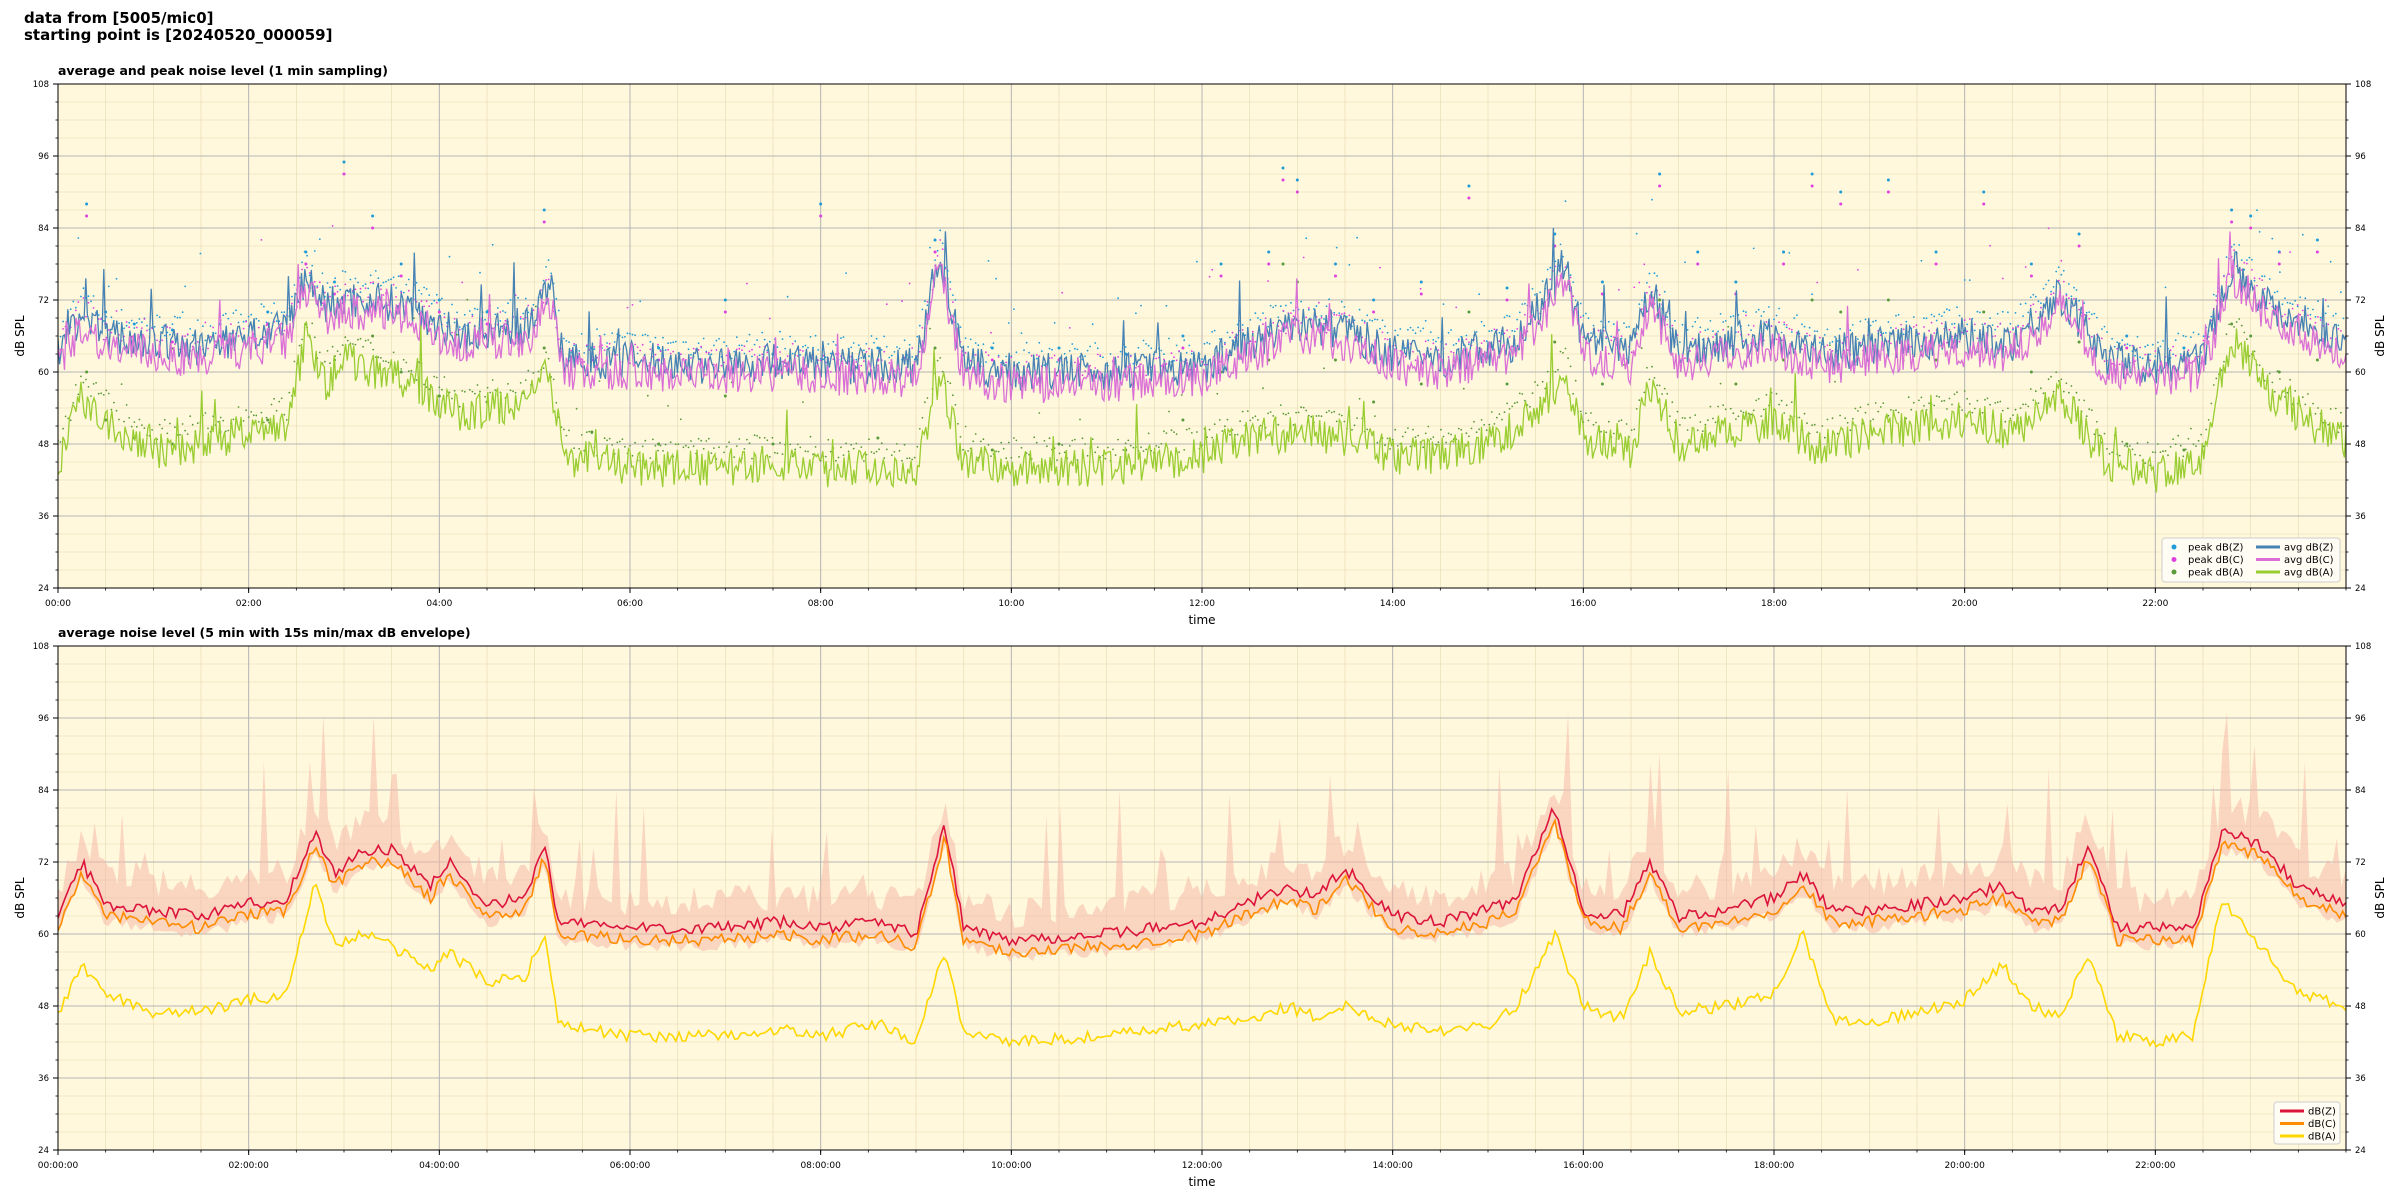 This screenshot has width=2400, height=1200. Describe the element at coordinates (439, 604) in the screenshot. I see `x-tick-label: 04:00` at that location.